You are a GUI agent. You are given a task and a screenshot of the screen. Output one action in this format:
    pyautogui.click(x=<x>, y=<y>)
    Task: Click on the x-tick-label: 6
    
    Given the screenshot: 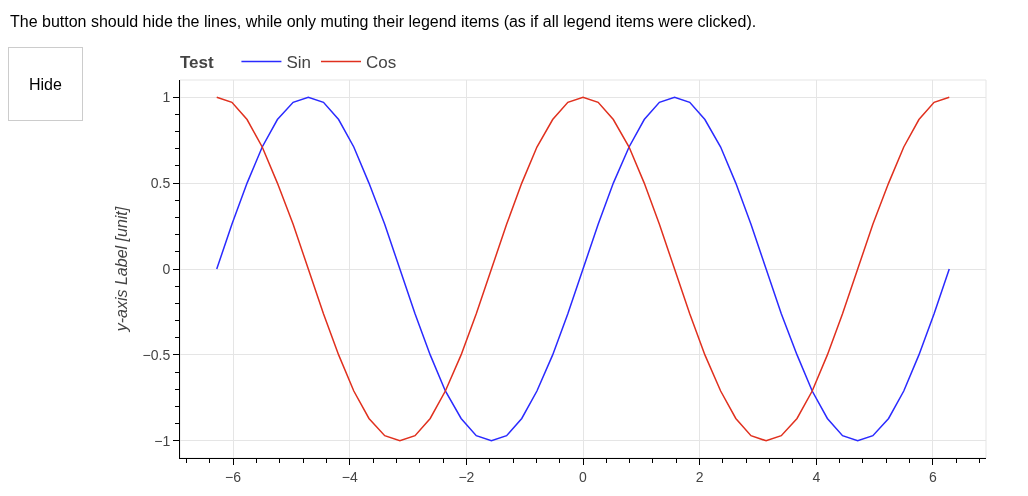 What is the action you would take?
    pyautogui.click(x=933, y=476)
    